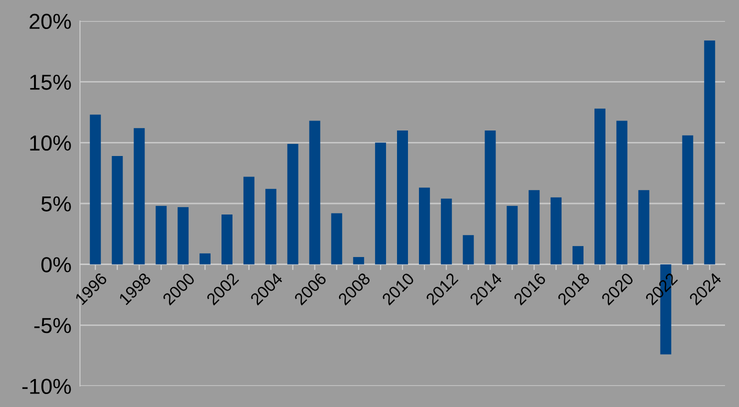 Image resolution: width=739 pixels, height=407 pixels. Describe the element at coordinates (50, 82) in the screenshot. I see `y-tick-label: 15%` at that location.